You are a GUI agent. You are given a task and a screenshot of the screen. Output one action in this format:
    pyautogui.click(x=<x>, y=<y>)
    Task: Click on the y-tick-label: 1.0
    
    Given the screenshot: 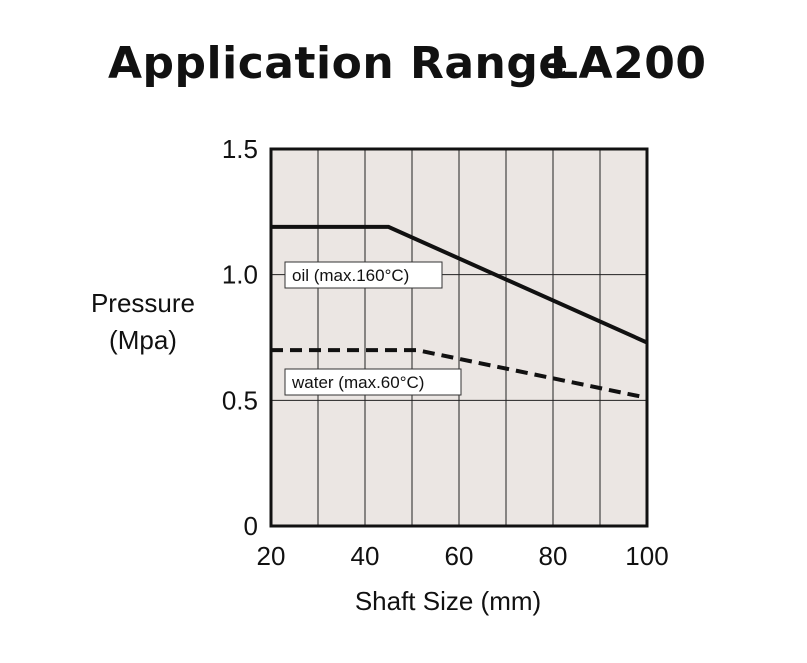 What is the action you would take?
    pyautogui.click(x=240, y=275)
    